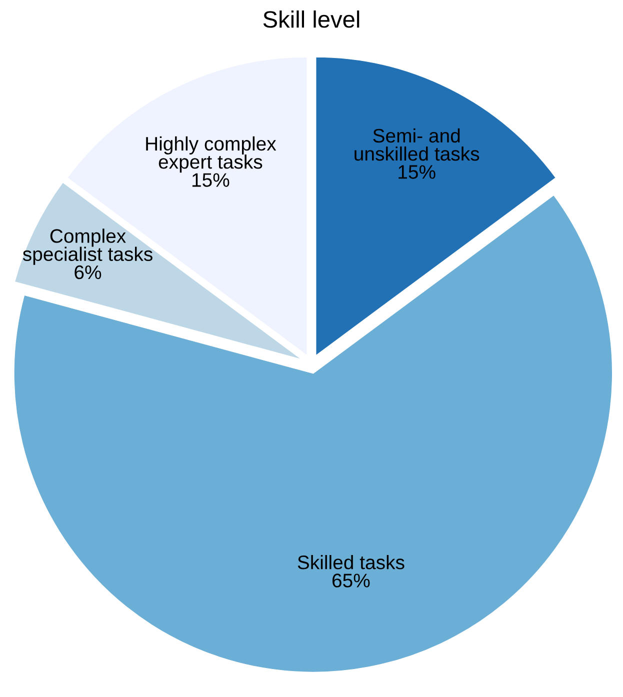 The height and width of the screenshot is (697, 623). I want to click on slice-label: Semi- and unskilled tasks, so click(417, 144).